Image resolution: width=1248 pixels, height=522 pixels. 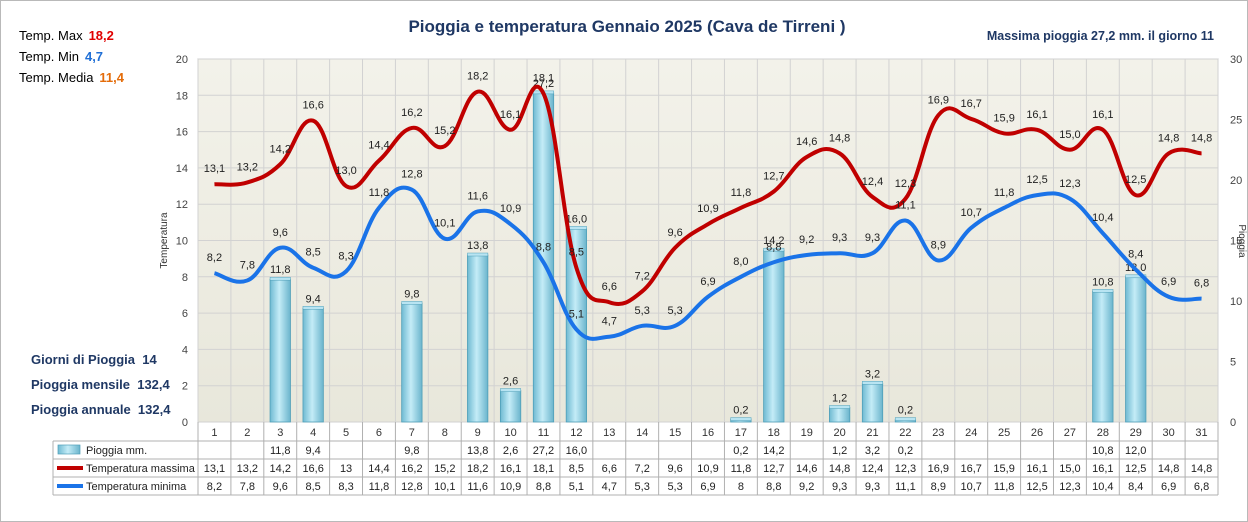 I want to click on min-temp-point-label: 8,0, so click(x=740, y=262).